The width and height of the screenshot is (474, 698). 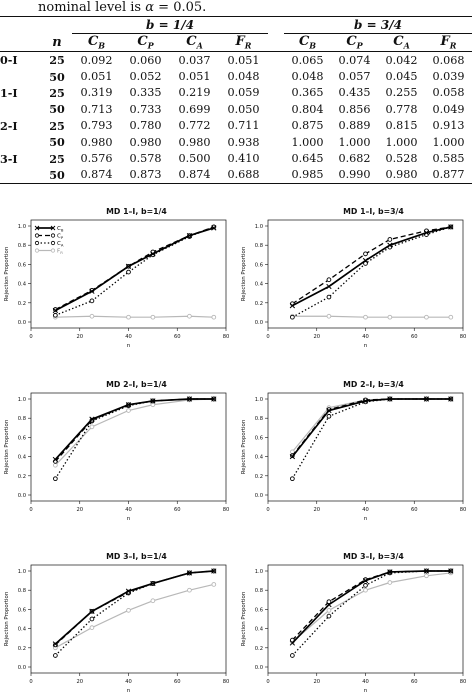 What do you see at coordinates (145, 175) in the screenshot?
I see `cell-b14: 0.873` at bounding box center [145, 175].